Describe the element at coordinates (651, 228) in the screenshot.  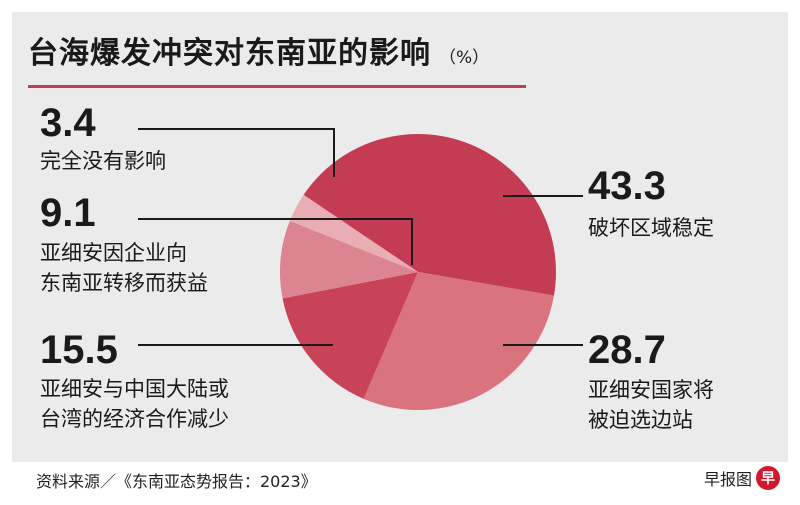
I see `category-label: 破坏区域稳定` at that location.